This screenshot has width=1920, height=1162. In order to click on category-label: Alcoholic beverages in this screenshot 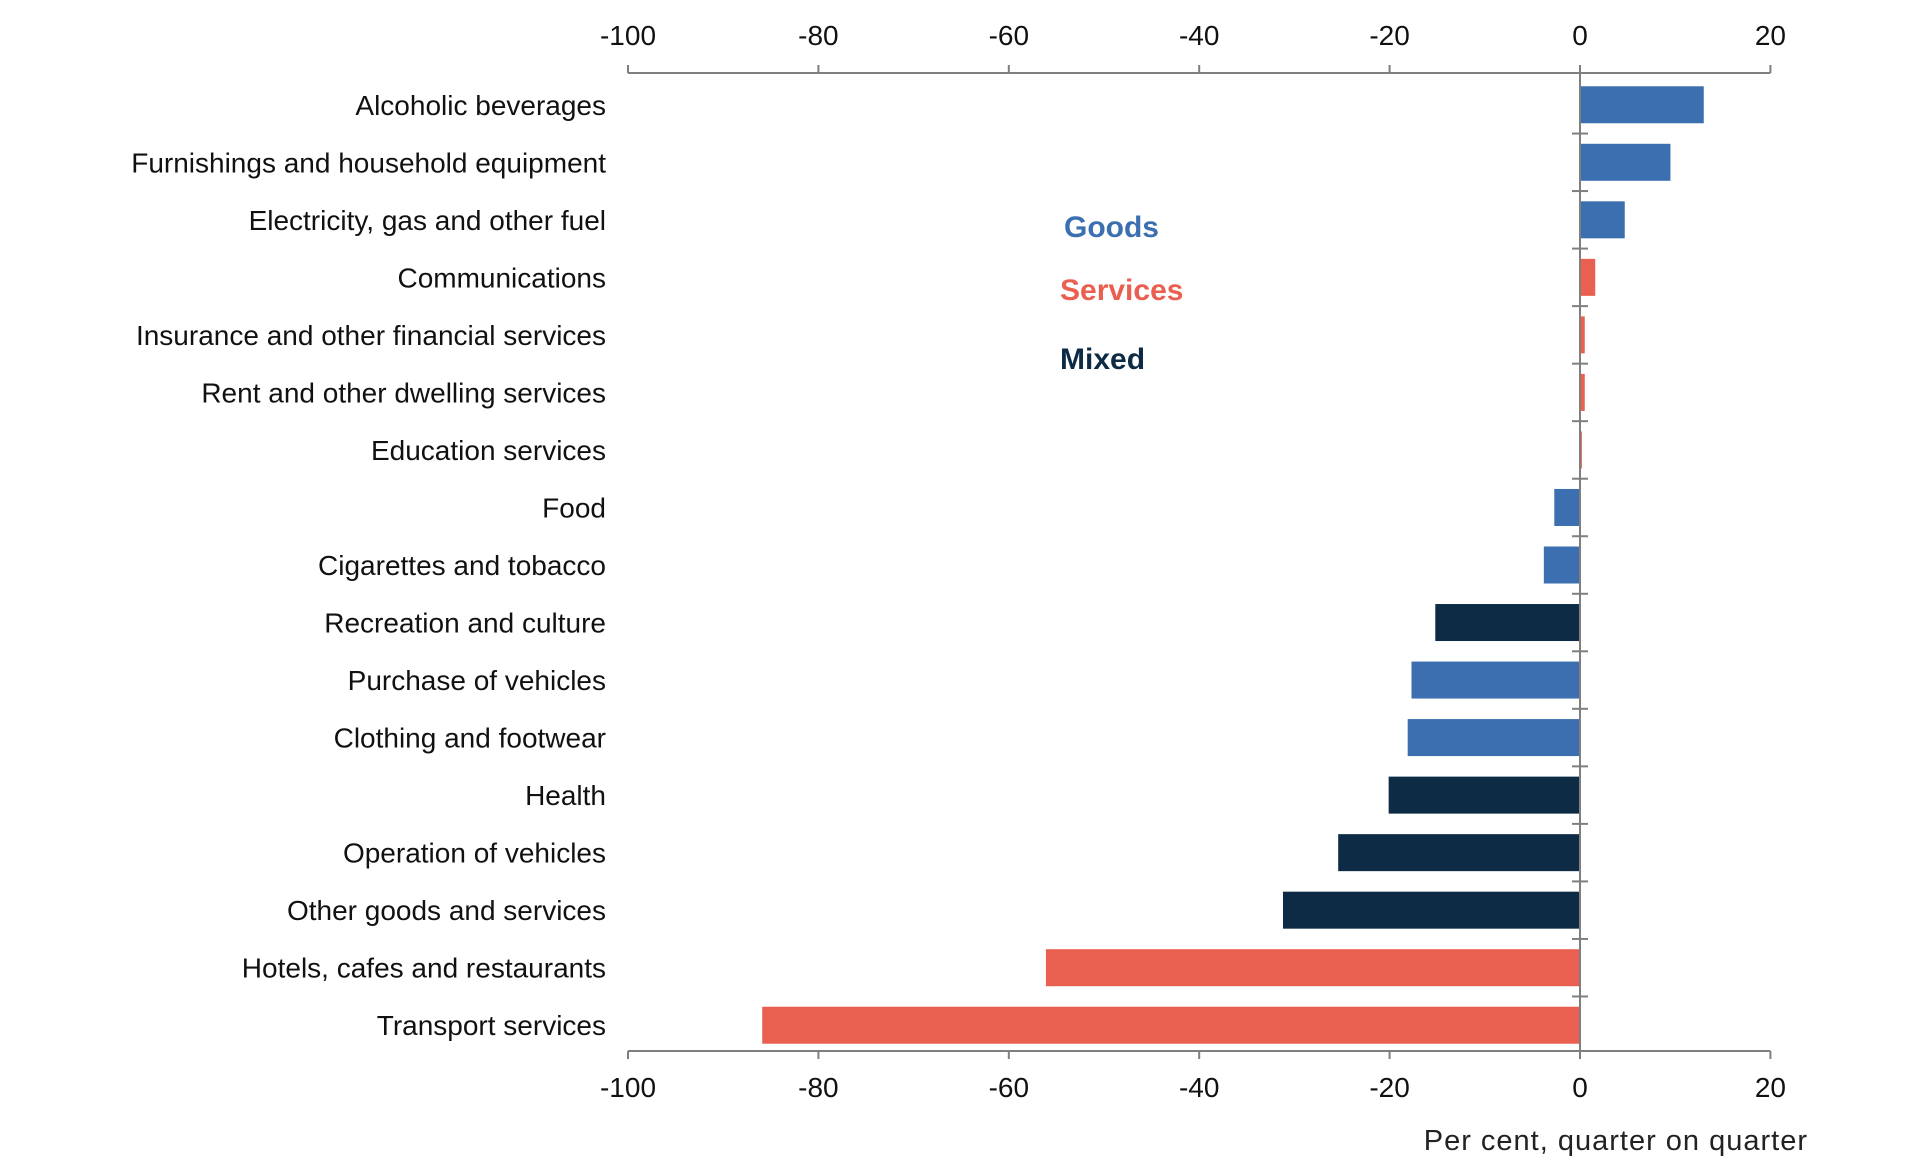, I will do `click(480, 105)`.